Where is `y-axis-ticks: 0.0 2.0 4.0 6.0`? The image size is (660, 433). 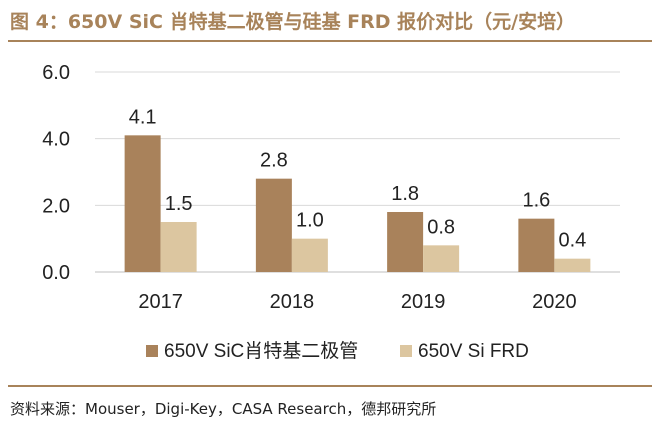 y-axis-ticks: 0.0 2.0 4.0 6.0 is located at coordinates (56, 173).